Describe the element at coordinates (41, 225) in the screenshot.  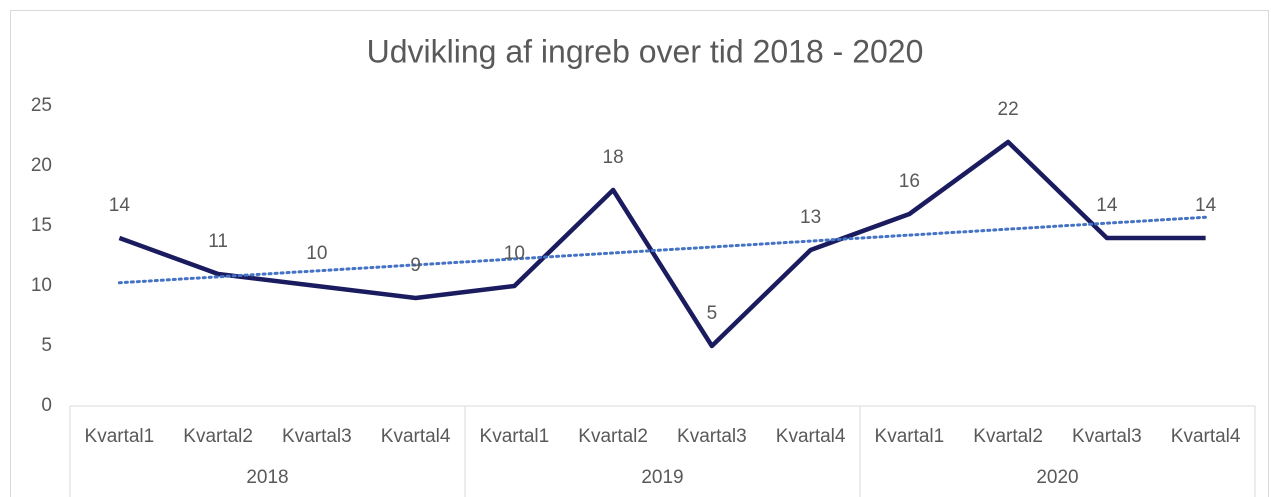
I see `y-tick-label: 15` at that location.